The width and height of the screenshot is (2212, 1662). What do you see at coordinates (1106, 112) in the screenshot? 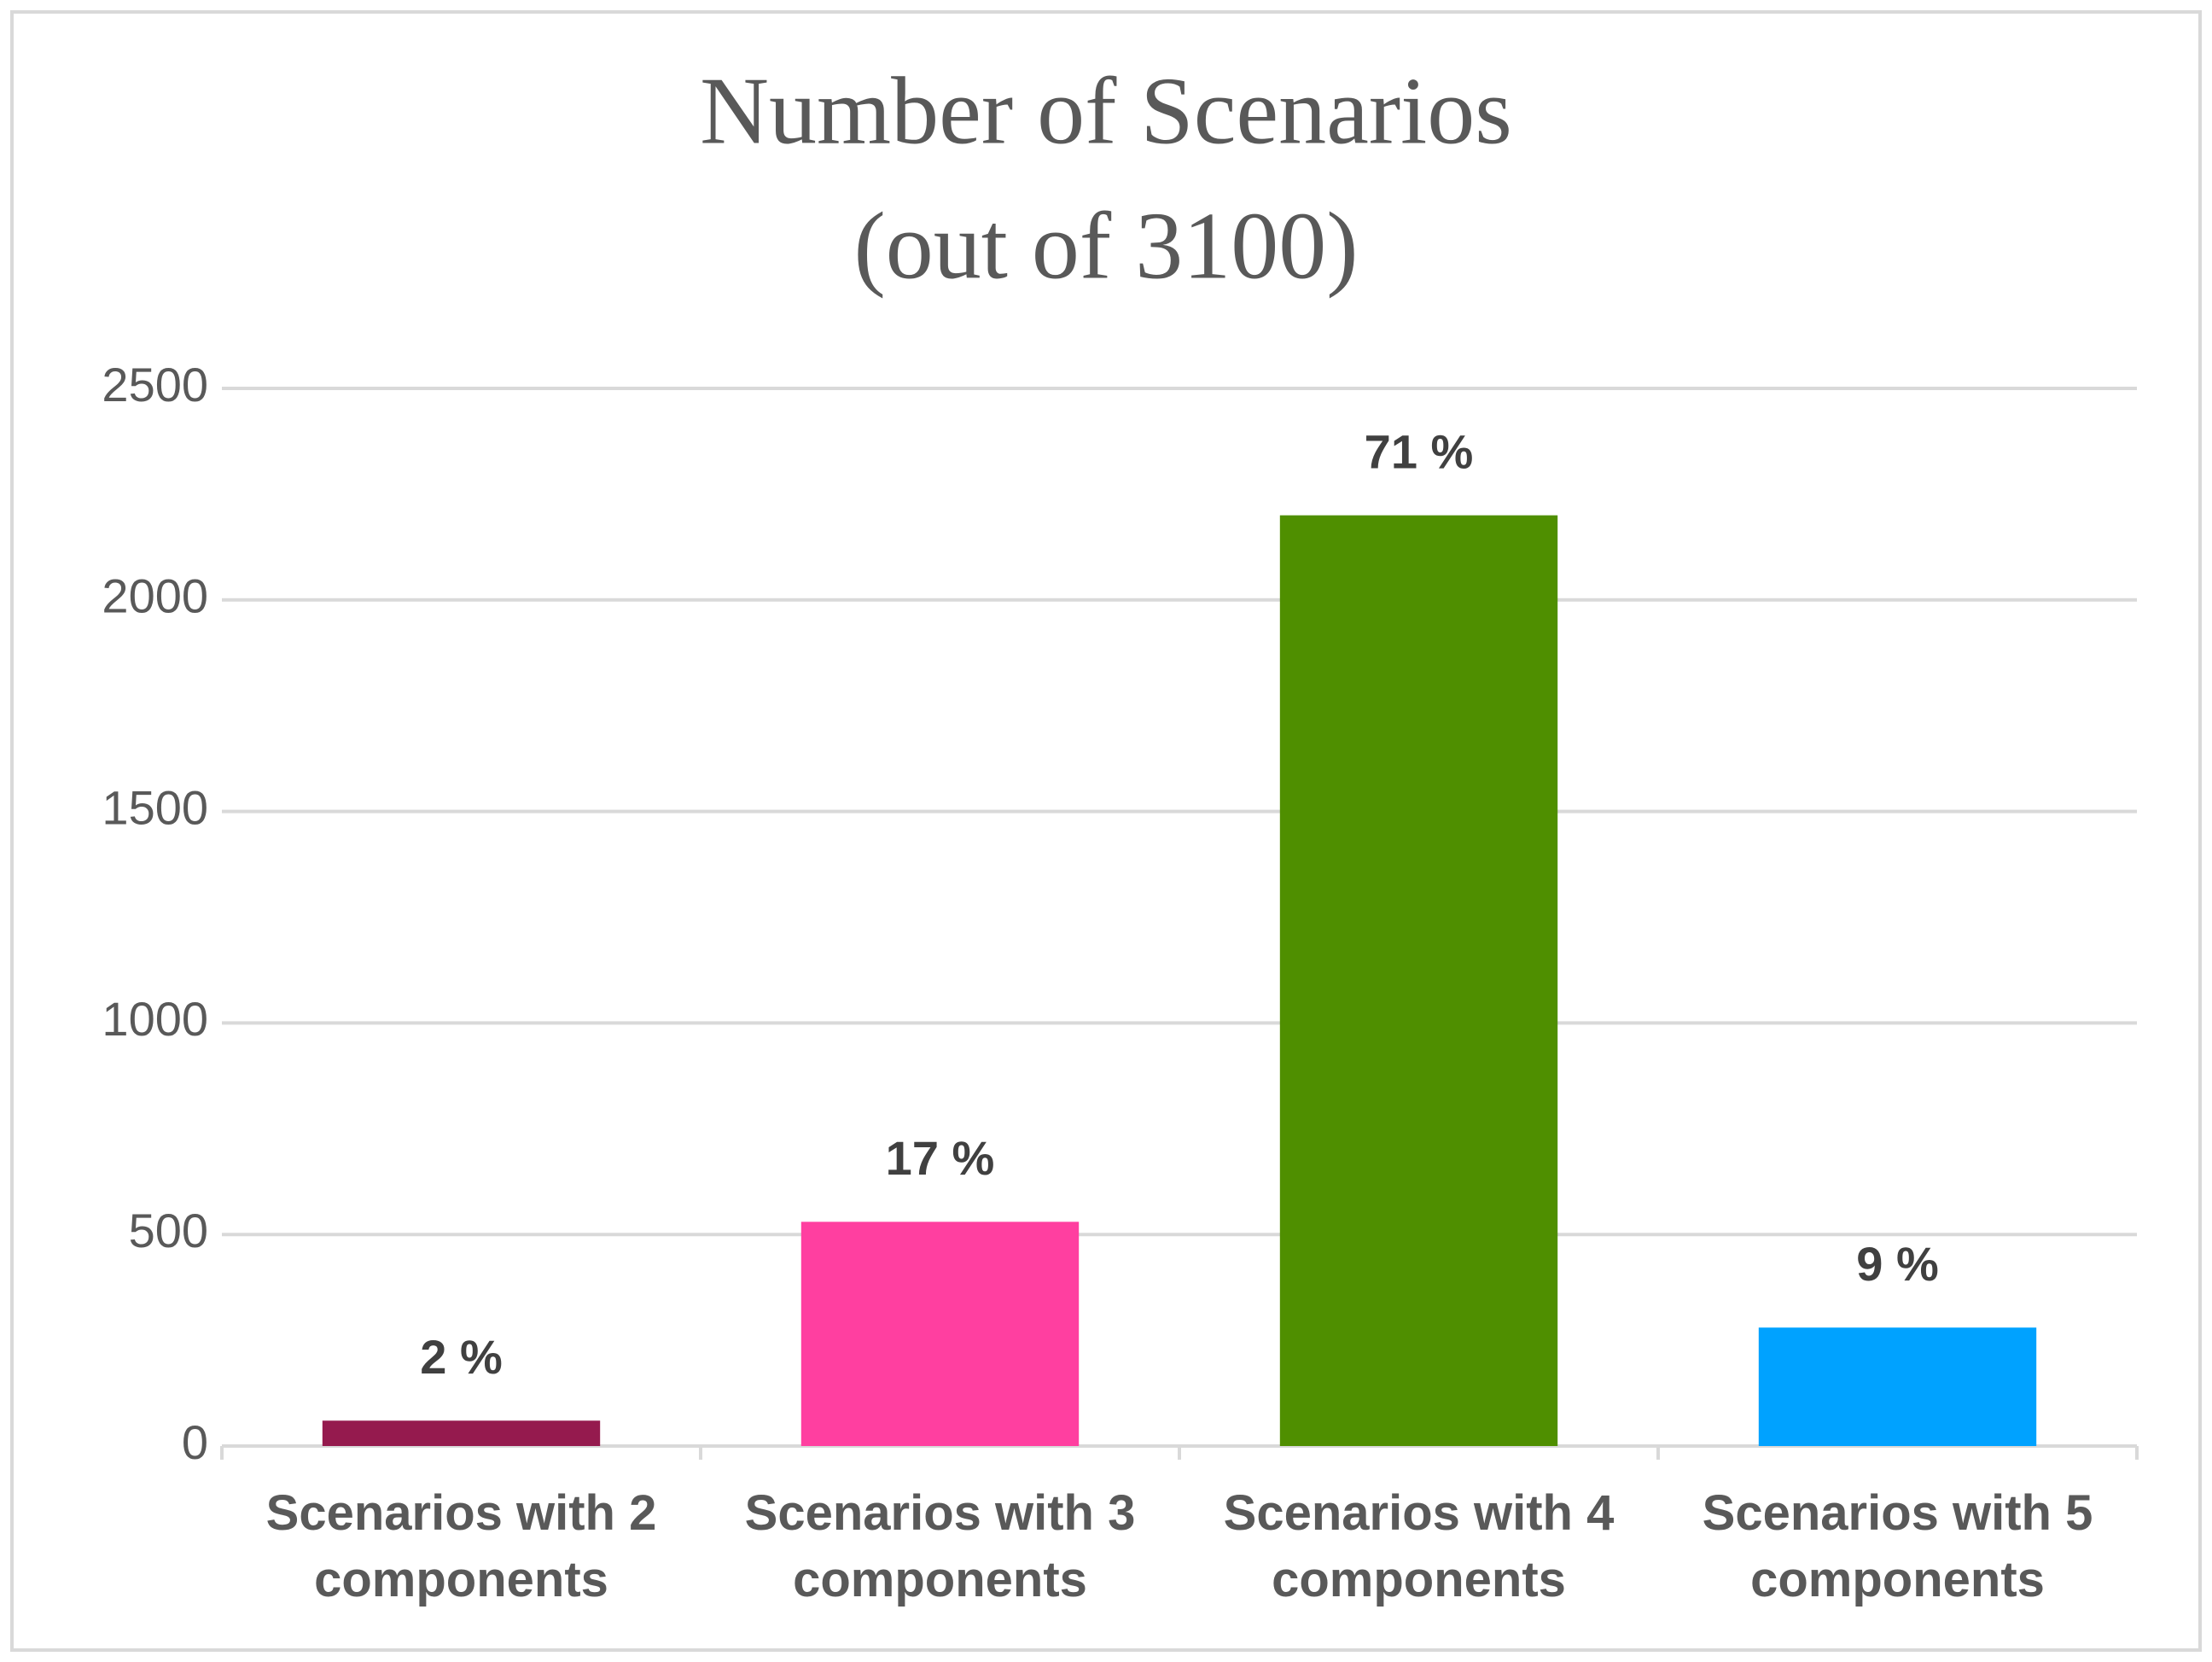
I see `chart-title: Number of Scenarios` at bounding box center [1106, 112].